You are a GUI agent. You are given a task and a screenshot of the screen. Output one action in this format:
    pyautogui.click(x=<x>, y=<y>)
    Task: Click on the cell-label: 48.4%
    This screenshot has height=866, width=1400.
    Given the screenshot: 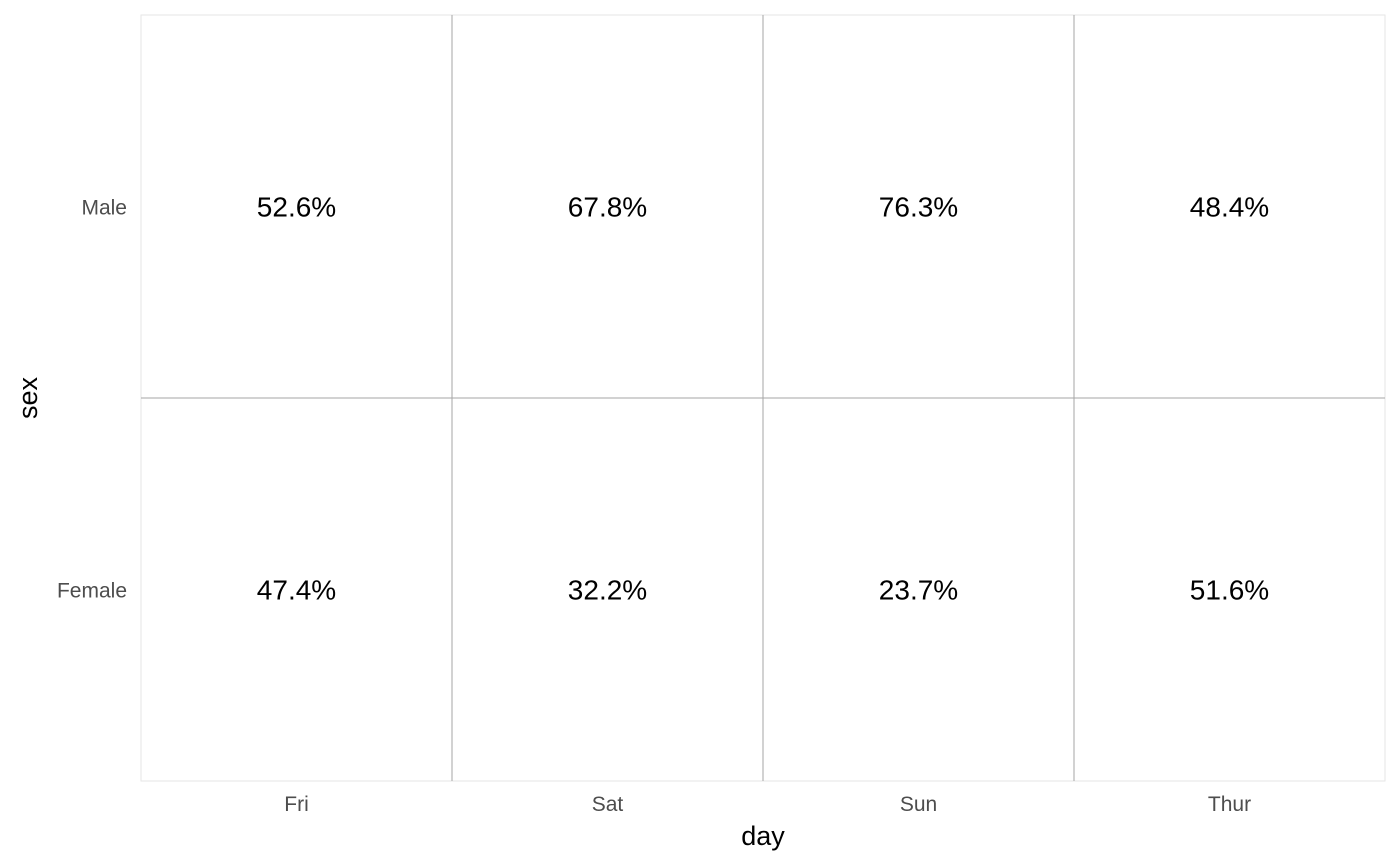 What is the action you would take?
    pyautogui.click(x=1229, y=207)
    